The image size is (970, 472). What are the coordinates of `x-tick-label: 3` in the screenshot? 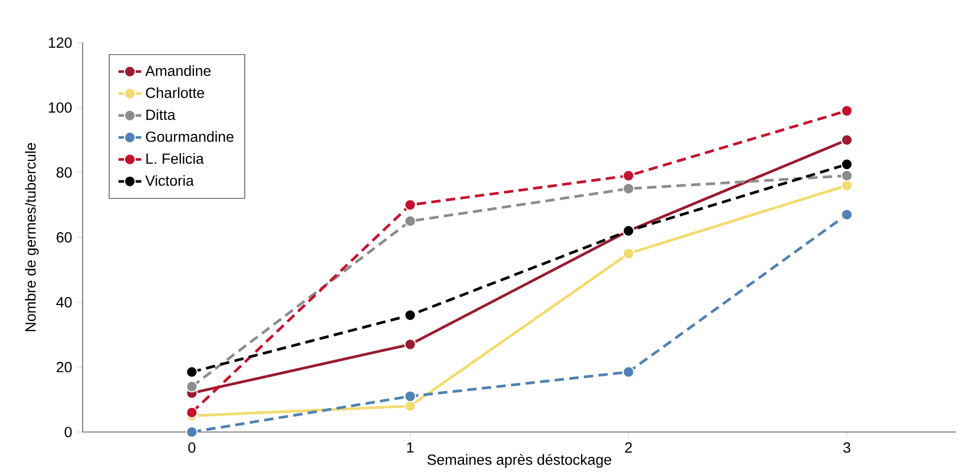 It's located at (846, 447).